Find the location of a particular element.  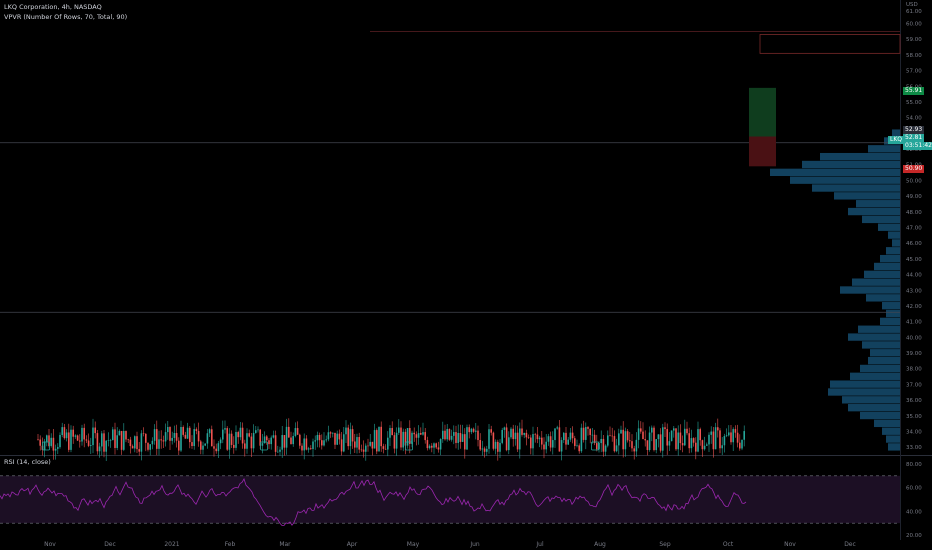

price-tick-label: 49.00 is located at coordinates (914, 197).